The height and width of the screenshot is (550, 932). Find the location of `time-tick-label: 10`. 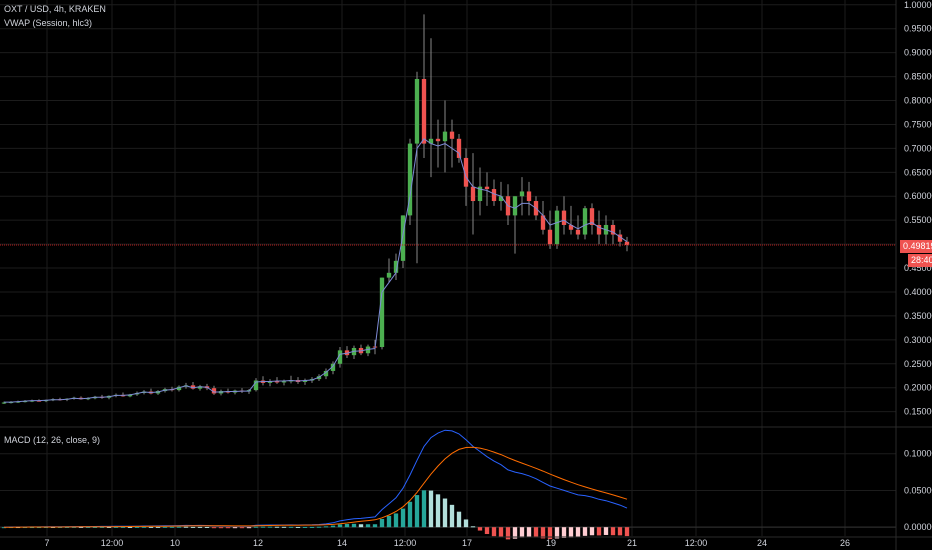

time-tick-label: 10 is located at coordinates (175, 543).